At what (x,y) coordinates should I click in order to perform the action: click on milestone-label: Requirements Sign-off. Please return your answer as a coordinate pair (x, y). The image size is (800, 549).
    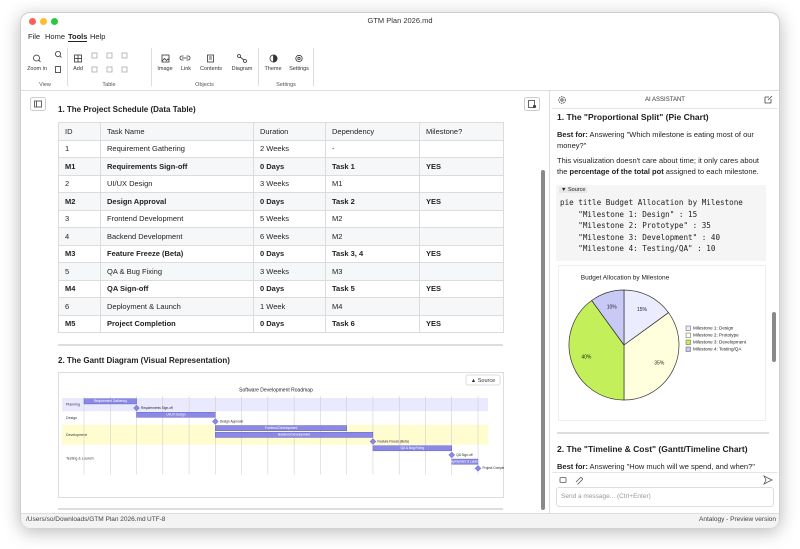
    Looking at the image, I should click on (157, 408).